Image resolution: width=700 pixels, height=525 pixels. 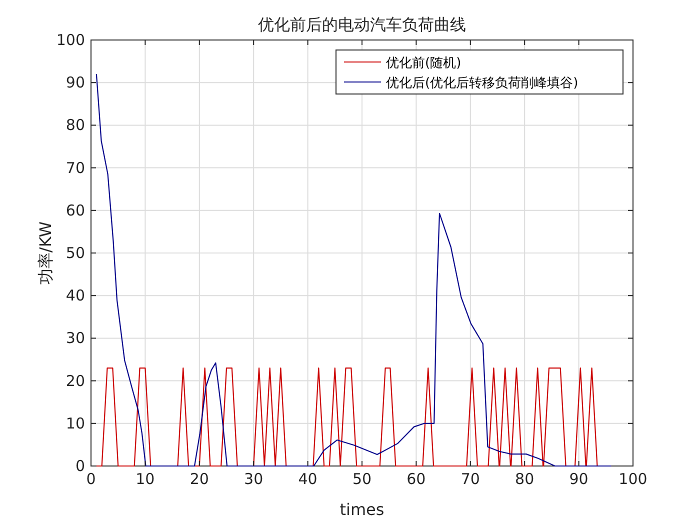 I want to click on x-tick-label: 70, so click(x=470, y=479).